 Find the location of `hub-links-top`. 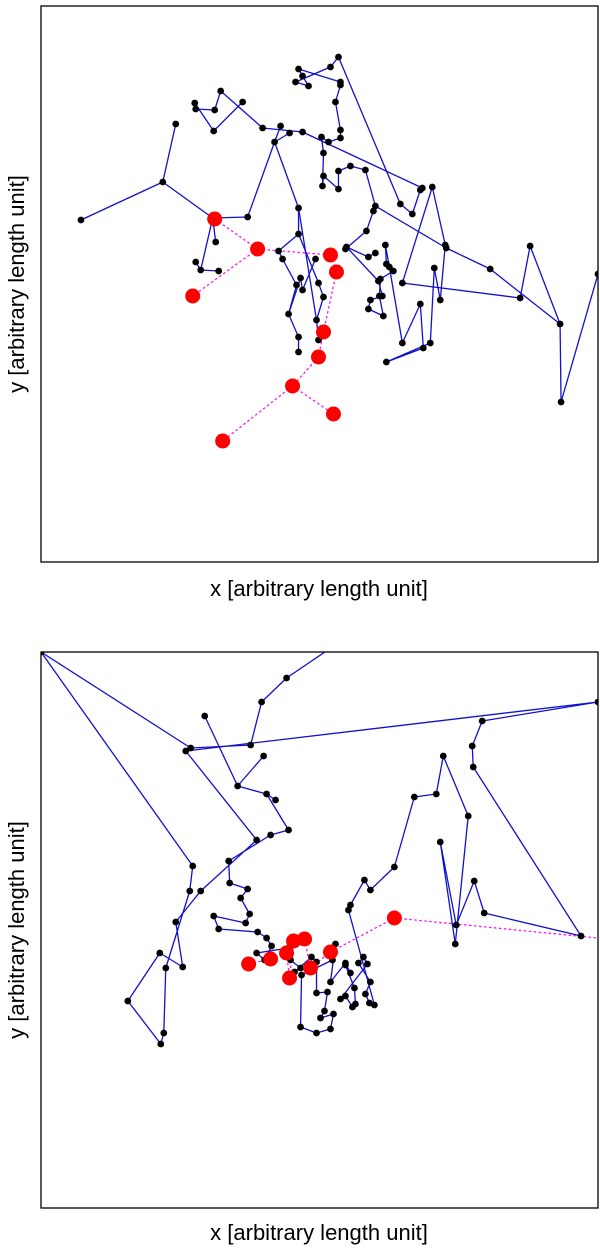

hub-links-top is located at coordinates (265, 330).